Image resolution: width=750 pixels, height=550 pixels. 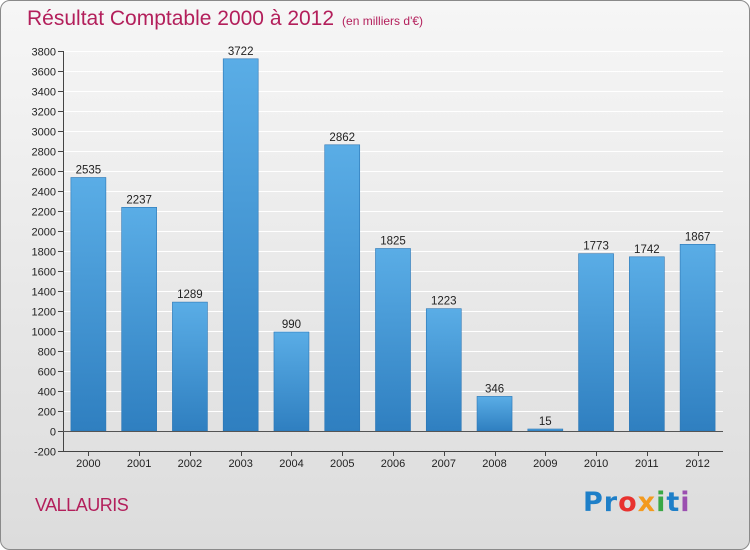 I want to click on y-tick-label: -200, so click(x=45, y=453).